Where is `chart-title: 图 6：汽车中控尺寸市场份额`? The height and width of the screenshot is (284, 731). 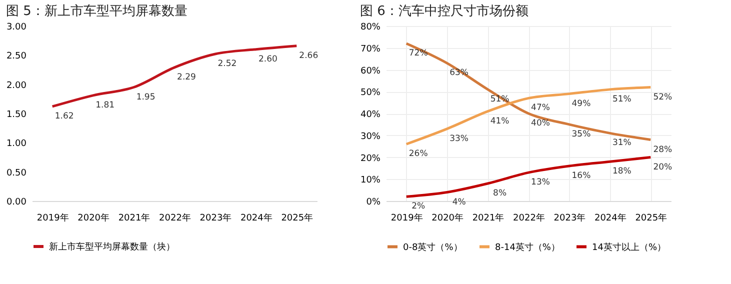
chart-title: 图 6：汽车中控尺寸市场份额 is located at coordinates (444, 11).